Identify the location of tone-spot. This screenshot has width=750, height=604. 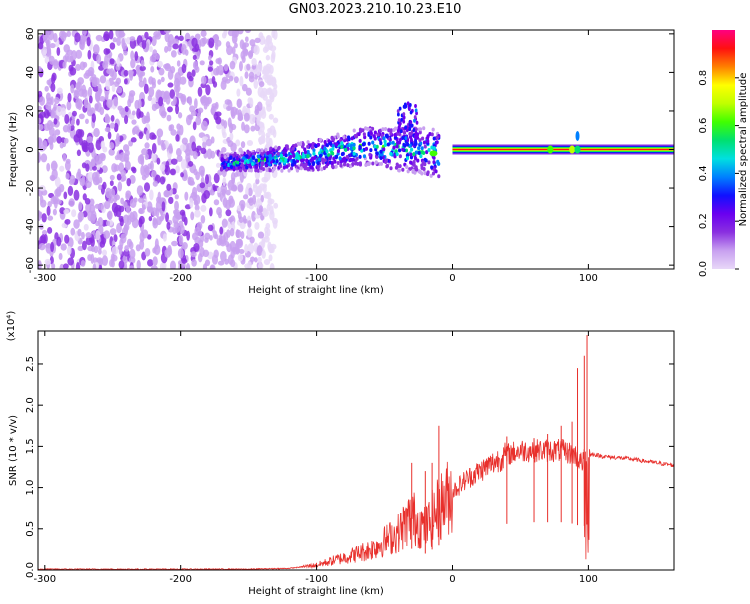
(577, 149).